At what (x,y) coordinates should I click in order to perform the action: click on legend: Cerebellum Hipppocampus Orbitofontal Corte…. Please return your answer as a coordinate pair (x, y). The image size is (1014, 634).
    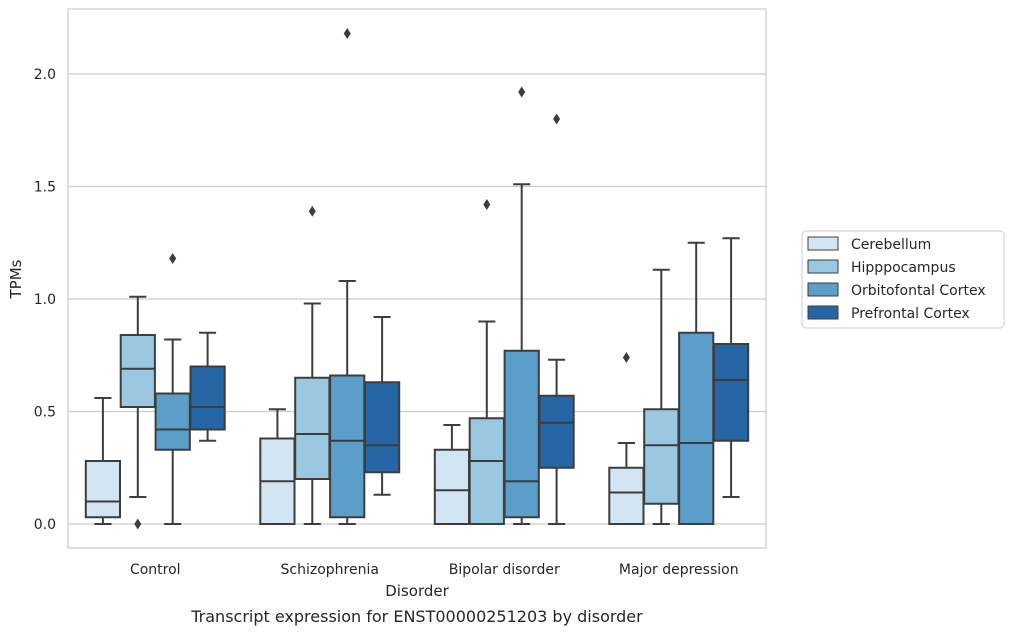
    Looking at the image, I should click on (903, 279).